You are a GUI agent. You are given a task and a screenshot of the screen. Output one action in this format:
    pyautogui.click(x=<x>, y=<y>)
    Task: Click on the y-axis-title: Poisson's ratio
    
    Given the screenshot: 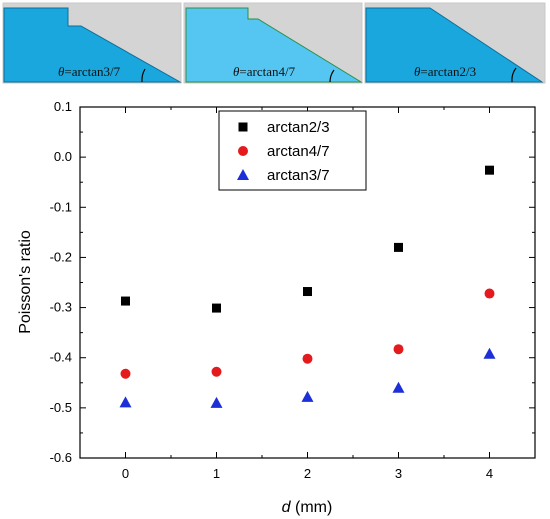 What is the action you would take?
    pyautogui.click(x=25, y=282)
    